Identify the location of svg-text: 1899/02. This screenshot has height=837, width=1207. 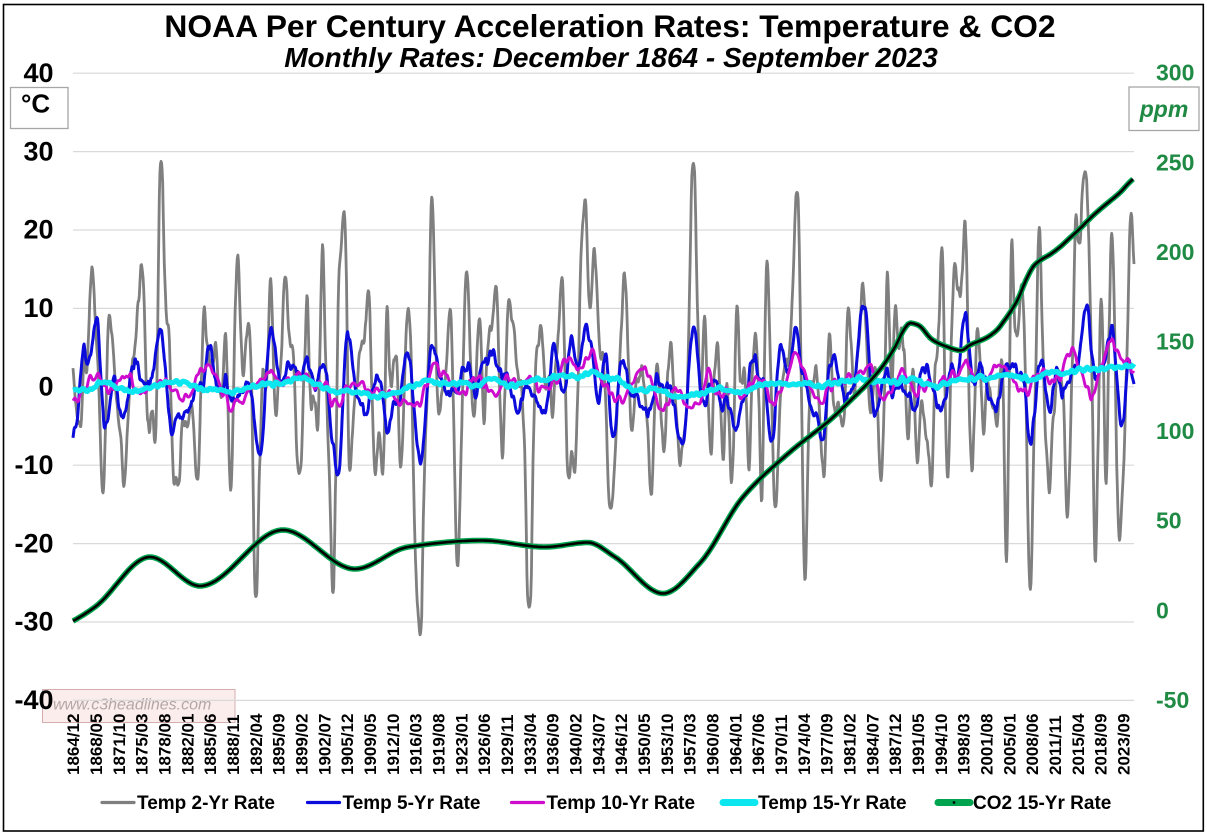
(302, 744).